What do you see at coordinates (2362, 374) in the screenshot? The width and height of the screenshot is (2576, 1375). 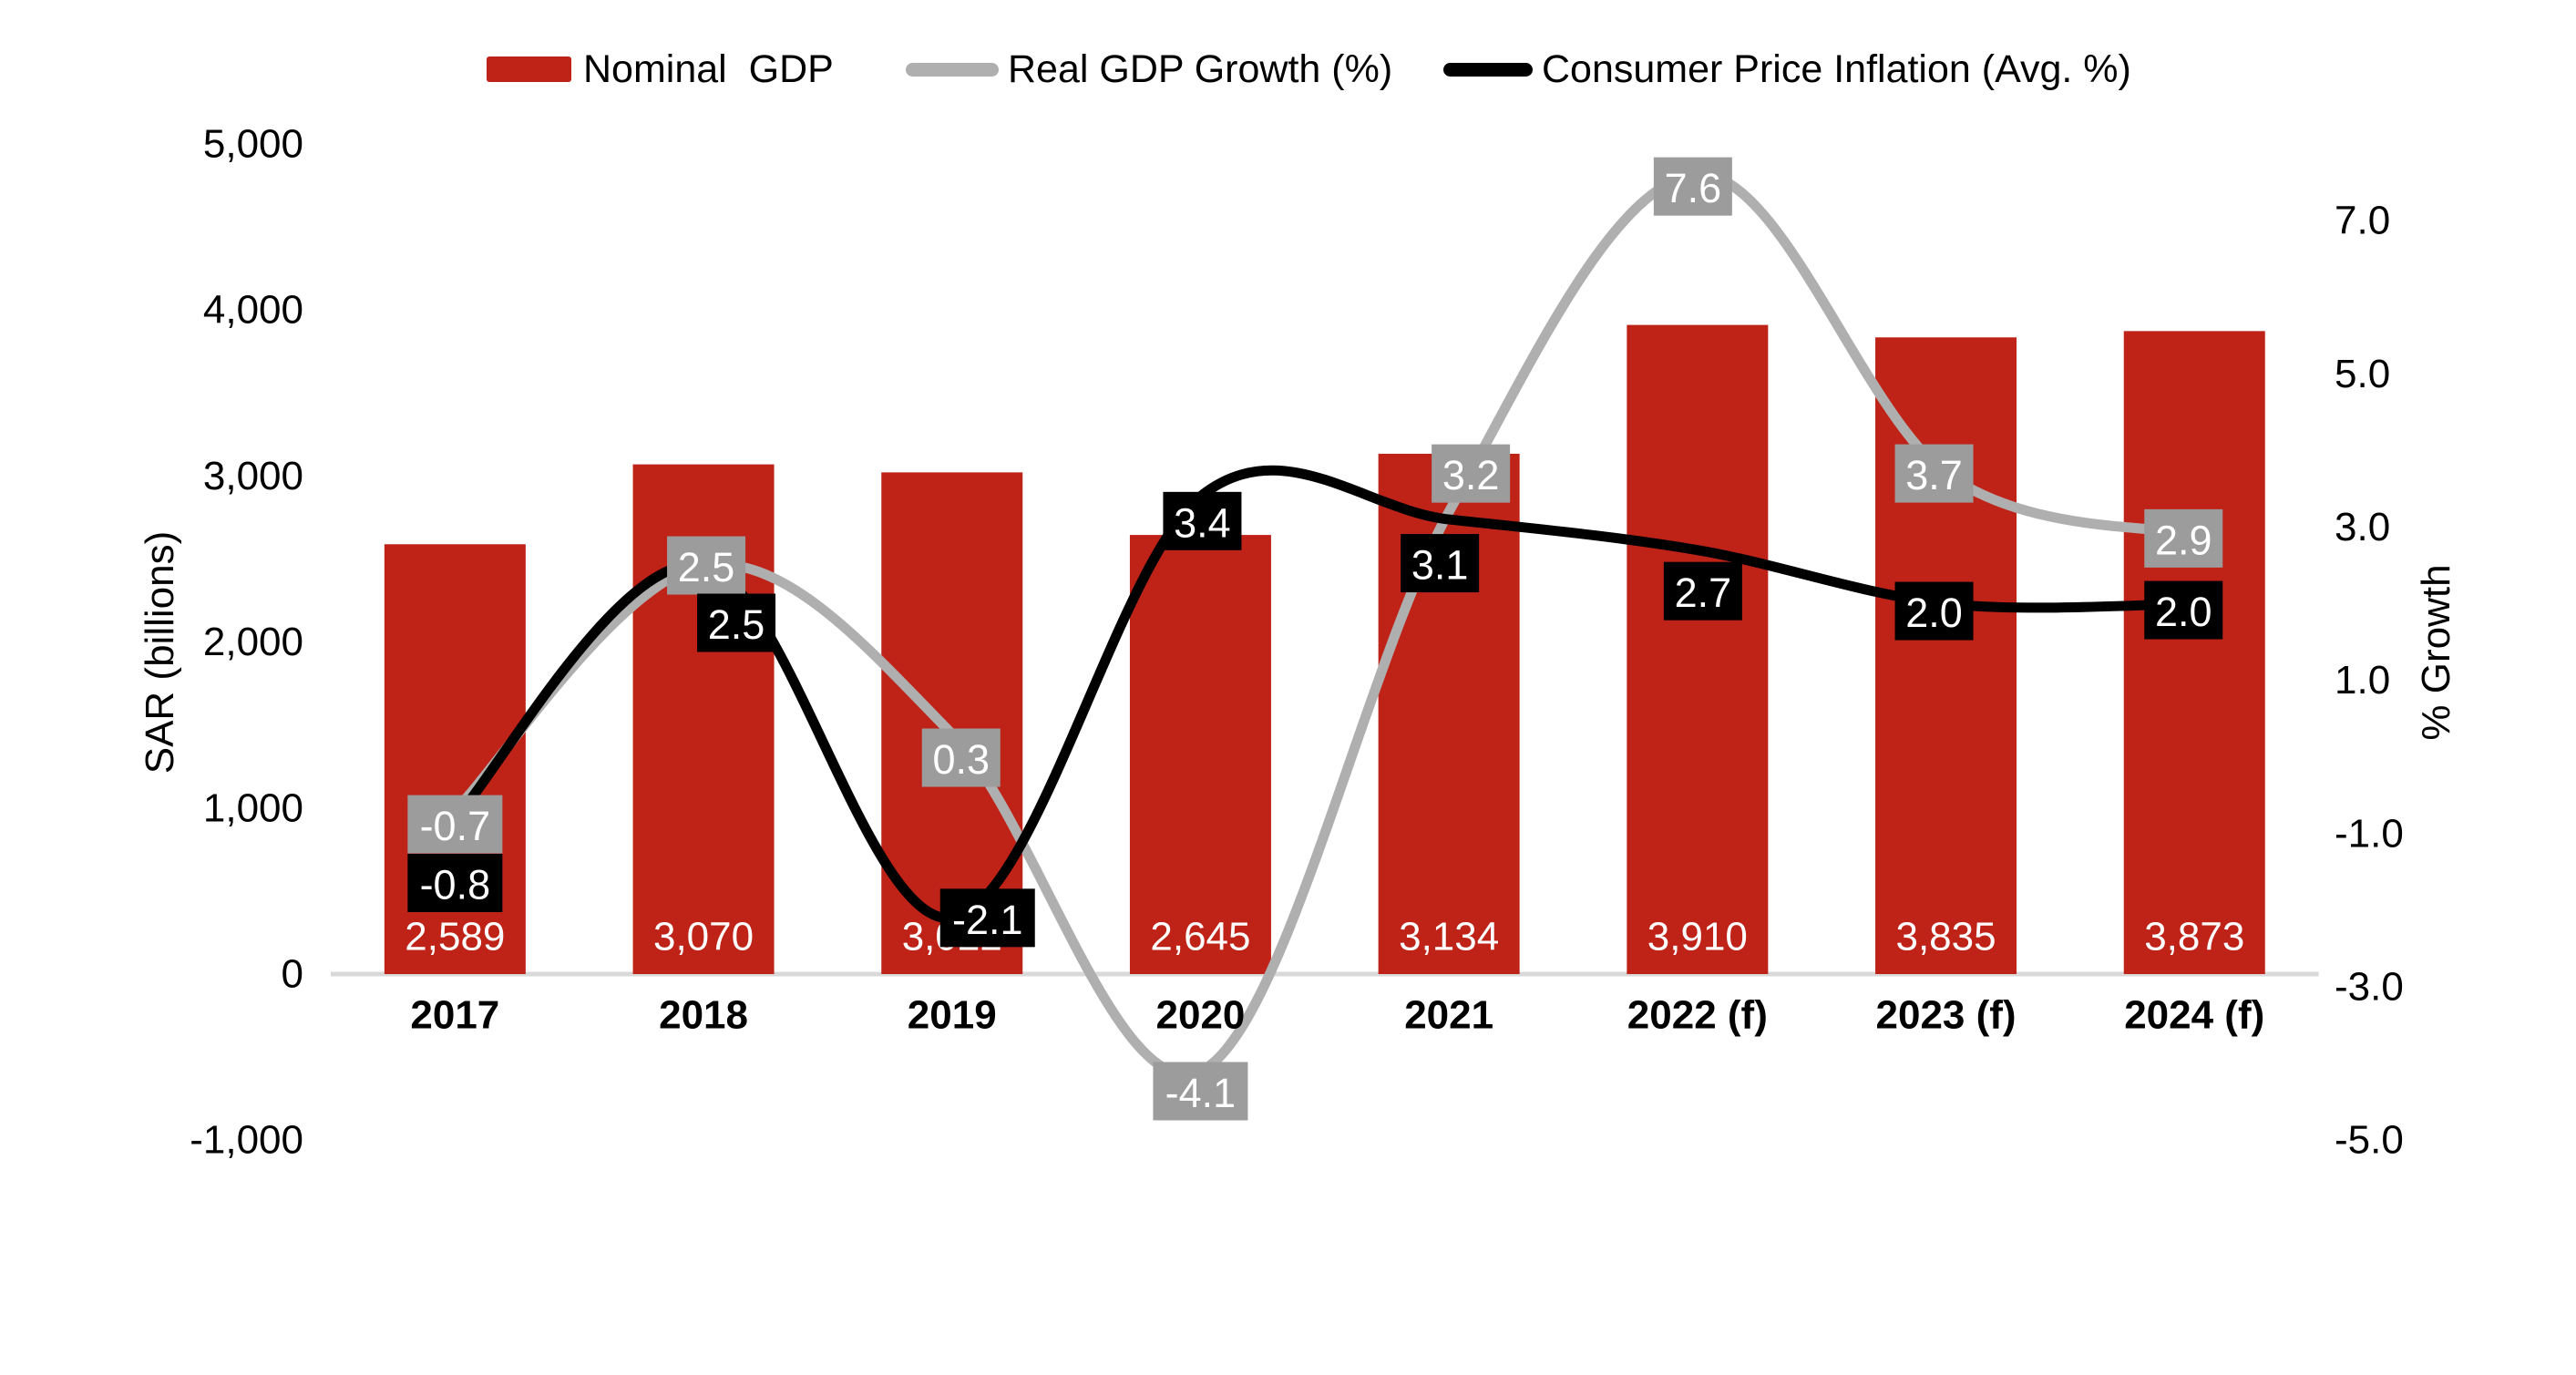 I see `right-axis-tick-label: 5.0` at bounding box center [2362, 374].